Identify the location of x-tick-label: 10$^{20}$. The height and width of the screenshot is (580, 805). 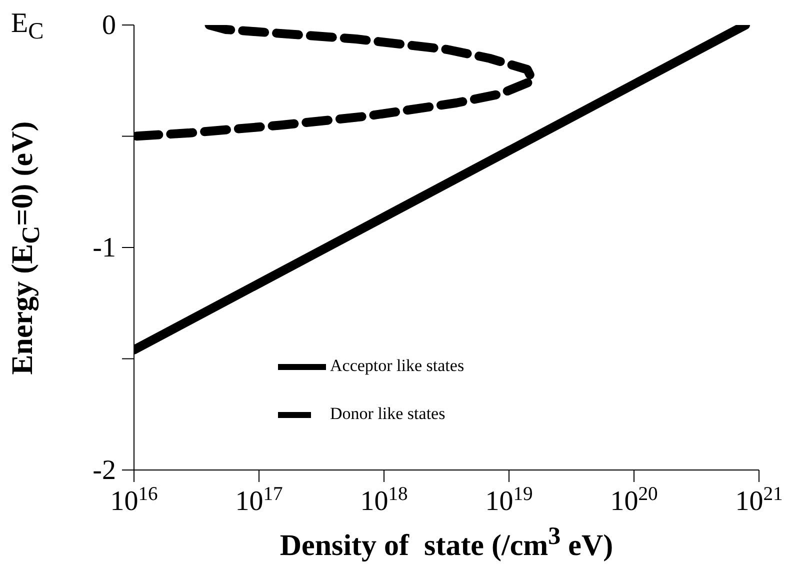
(634, 500).